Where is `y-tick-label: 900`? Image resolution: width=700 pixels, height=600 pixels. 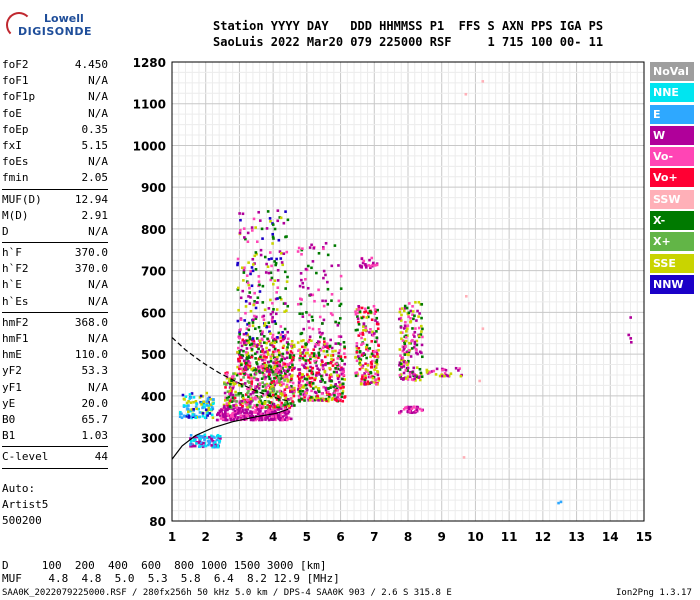
y-tick-label: 900 is located at coordinates (153, 188).